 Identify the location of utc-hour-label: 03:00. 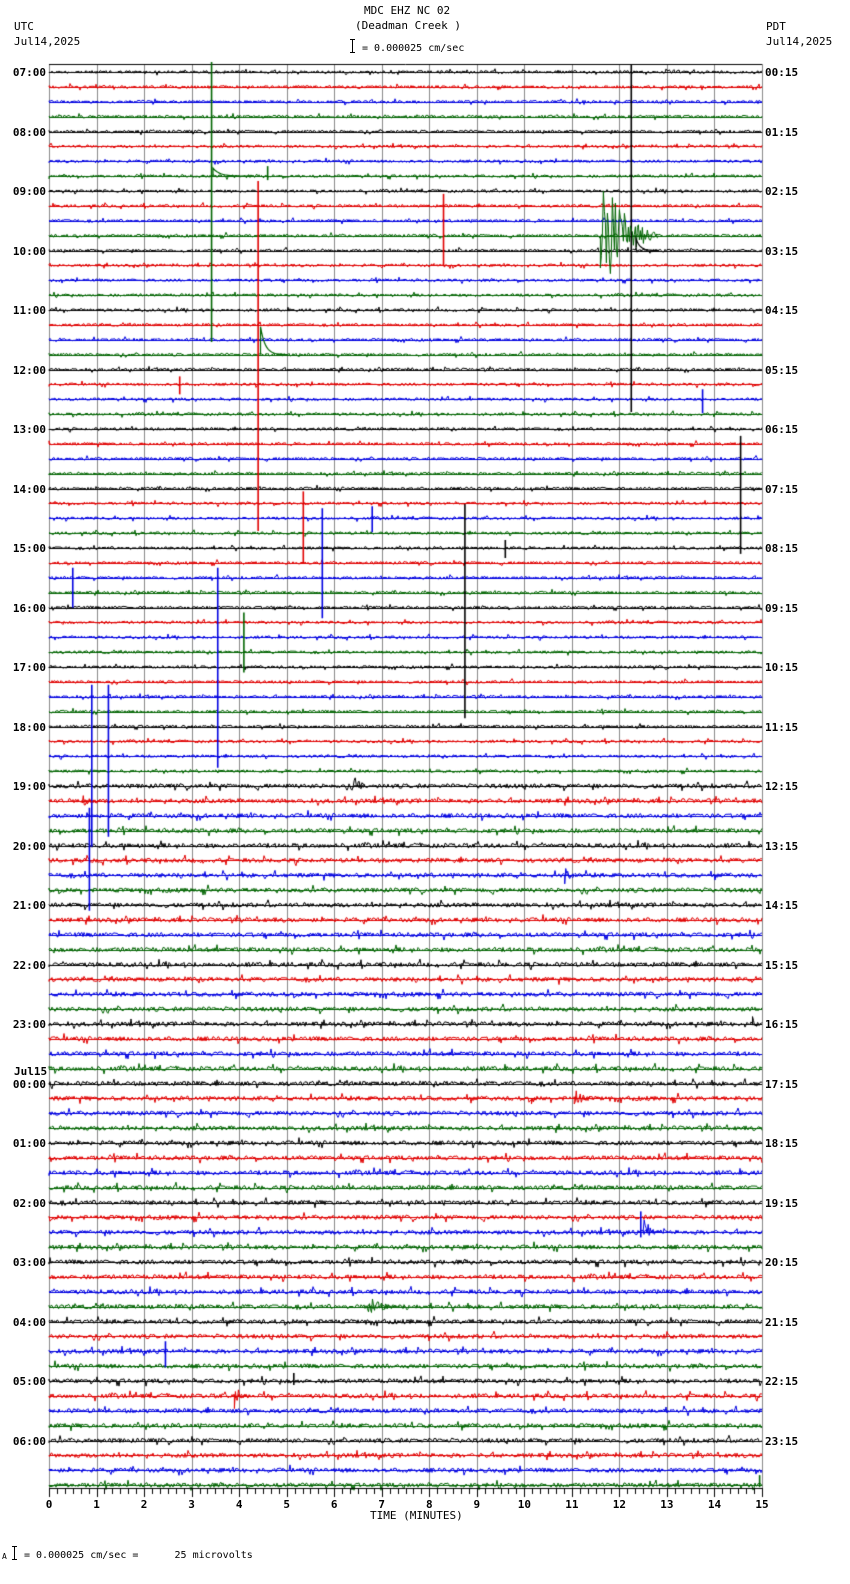
(29, 1262).